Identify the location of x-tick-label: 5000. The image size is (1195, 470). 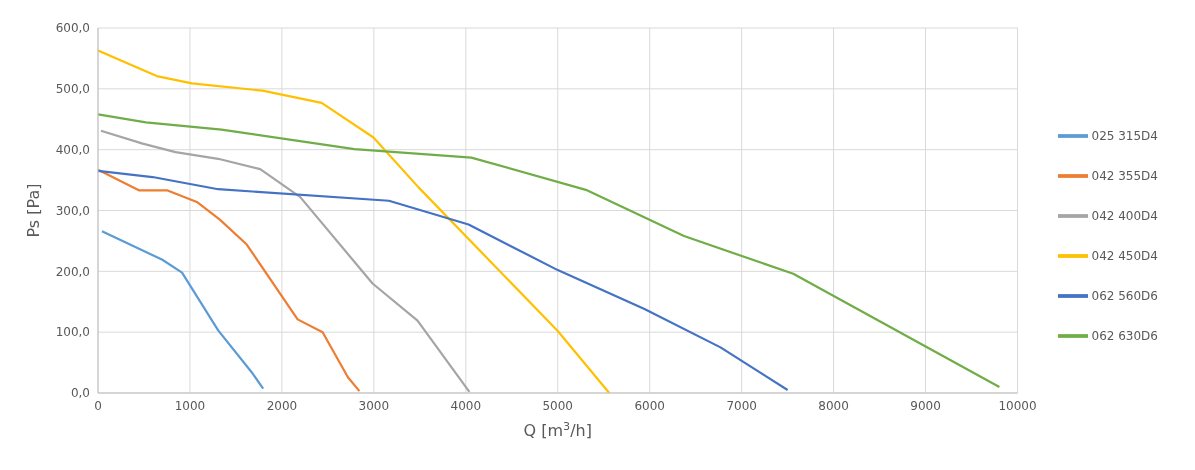
(558, 405).